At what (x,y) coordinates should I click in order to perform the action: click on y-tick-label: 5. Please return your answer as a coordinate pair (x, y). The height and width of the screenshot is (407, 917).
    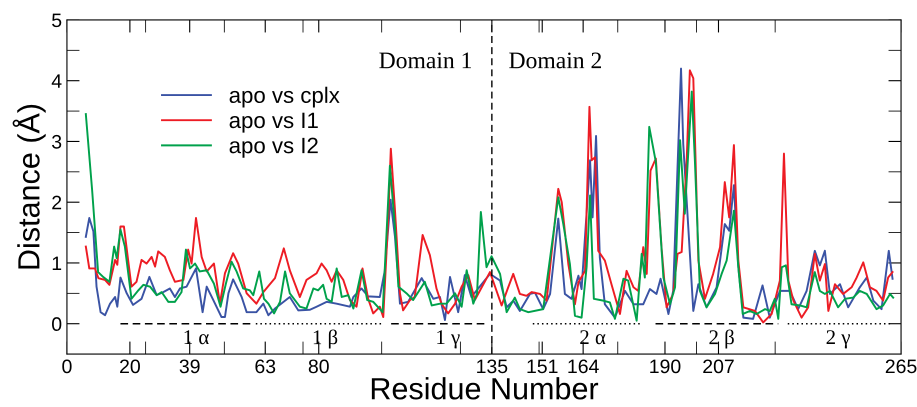
    Looking at the image, I should click on (57, 21).